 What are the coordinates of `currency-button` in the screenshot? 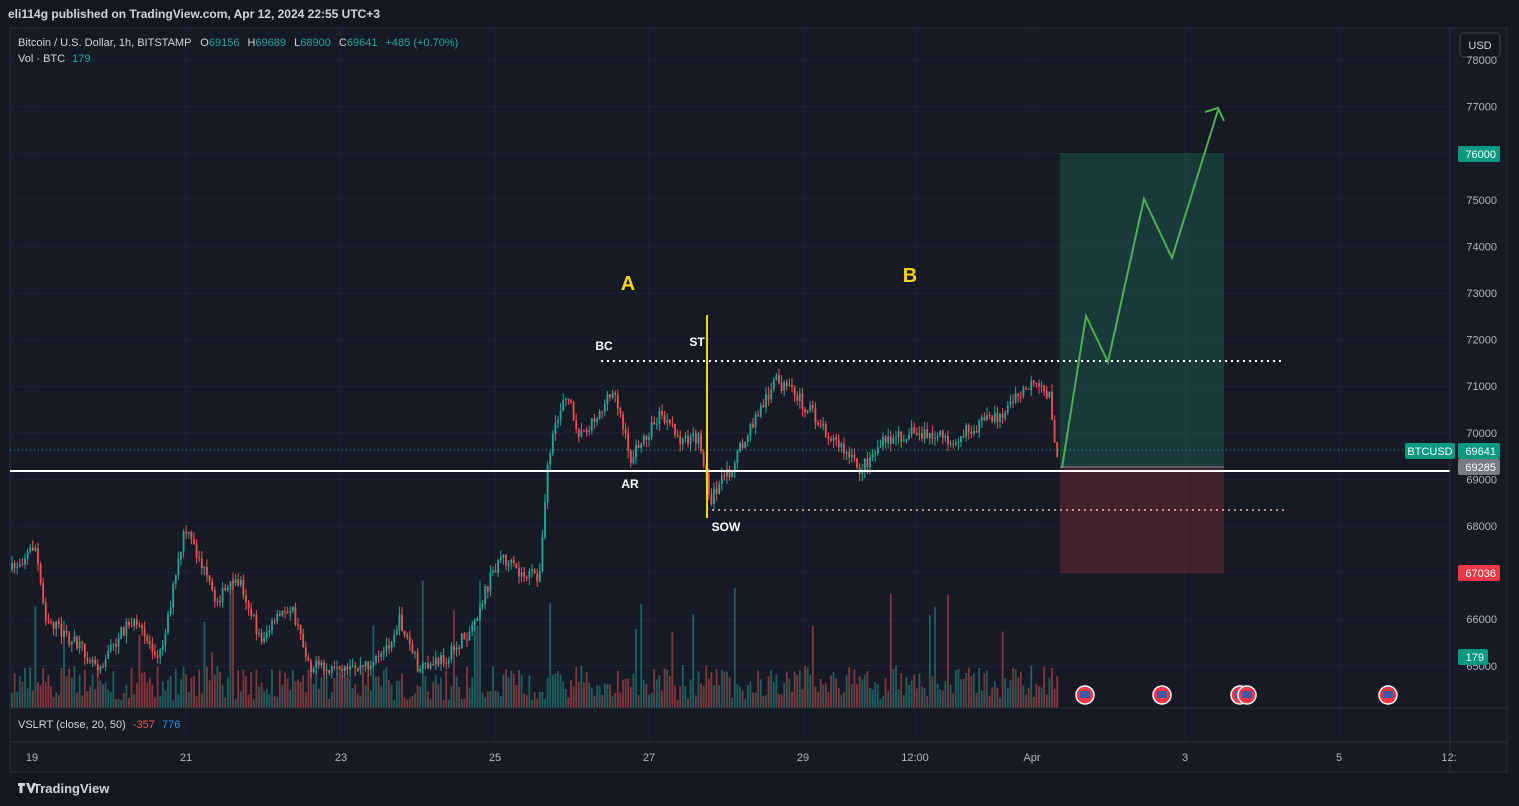 It's located at (1480, 45).